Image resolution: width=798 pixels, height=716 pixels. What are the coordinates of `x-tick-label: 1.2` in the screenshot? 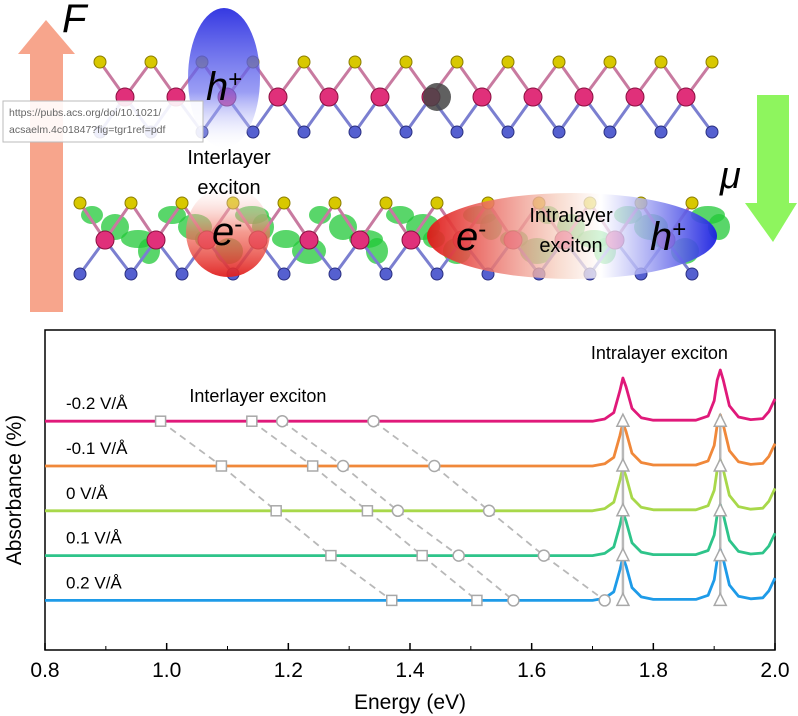 It's located at (288, 670).